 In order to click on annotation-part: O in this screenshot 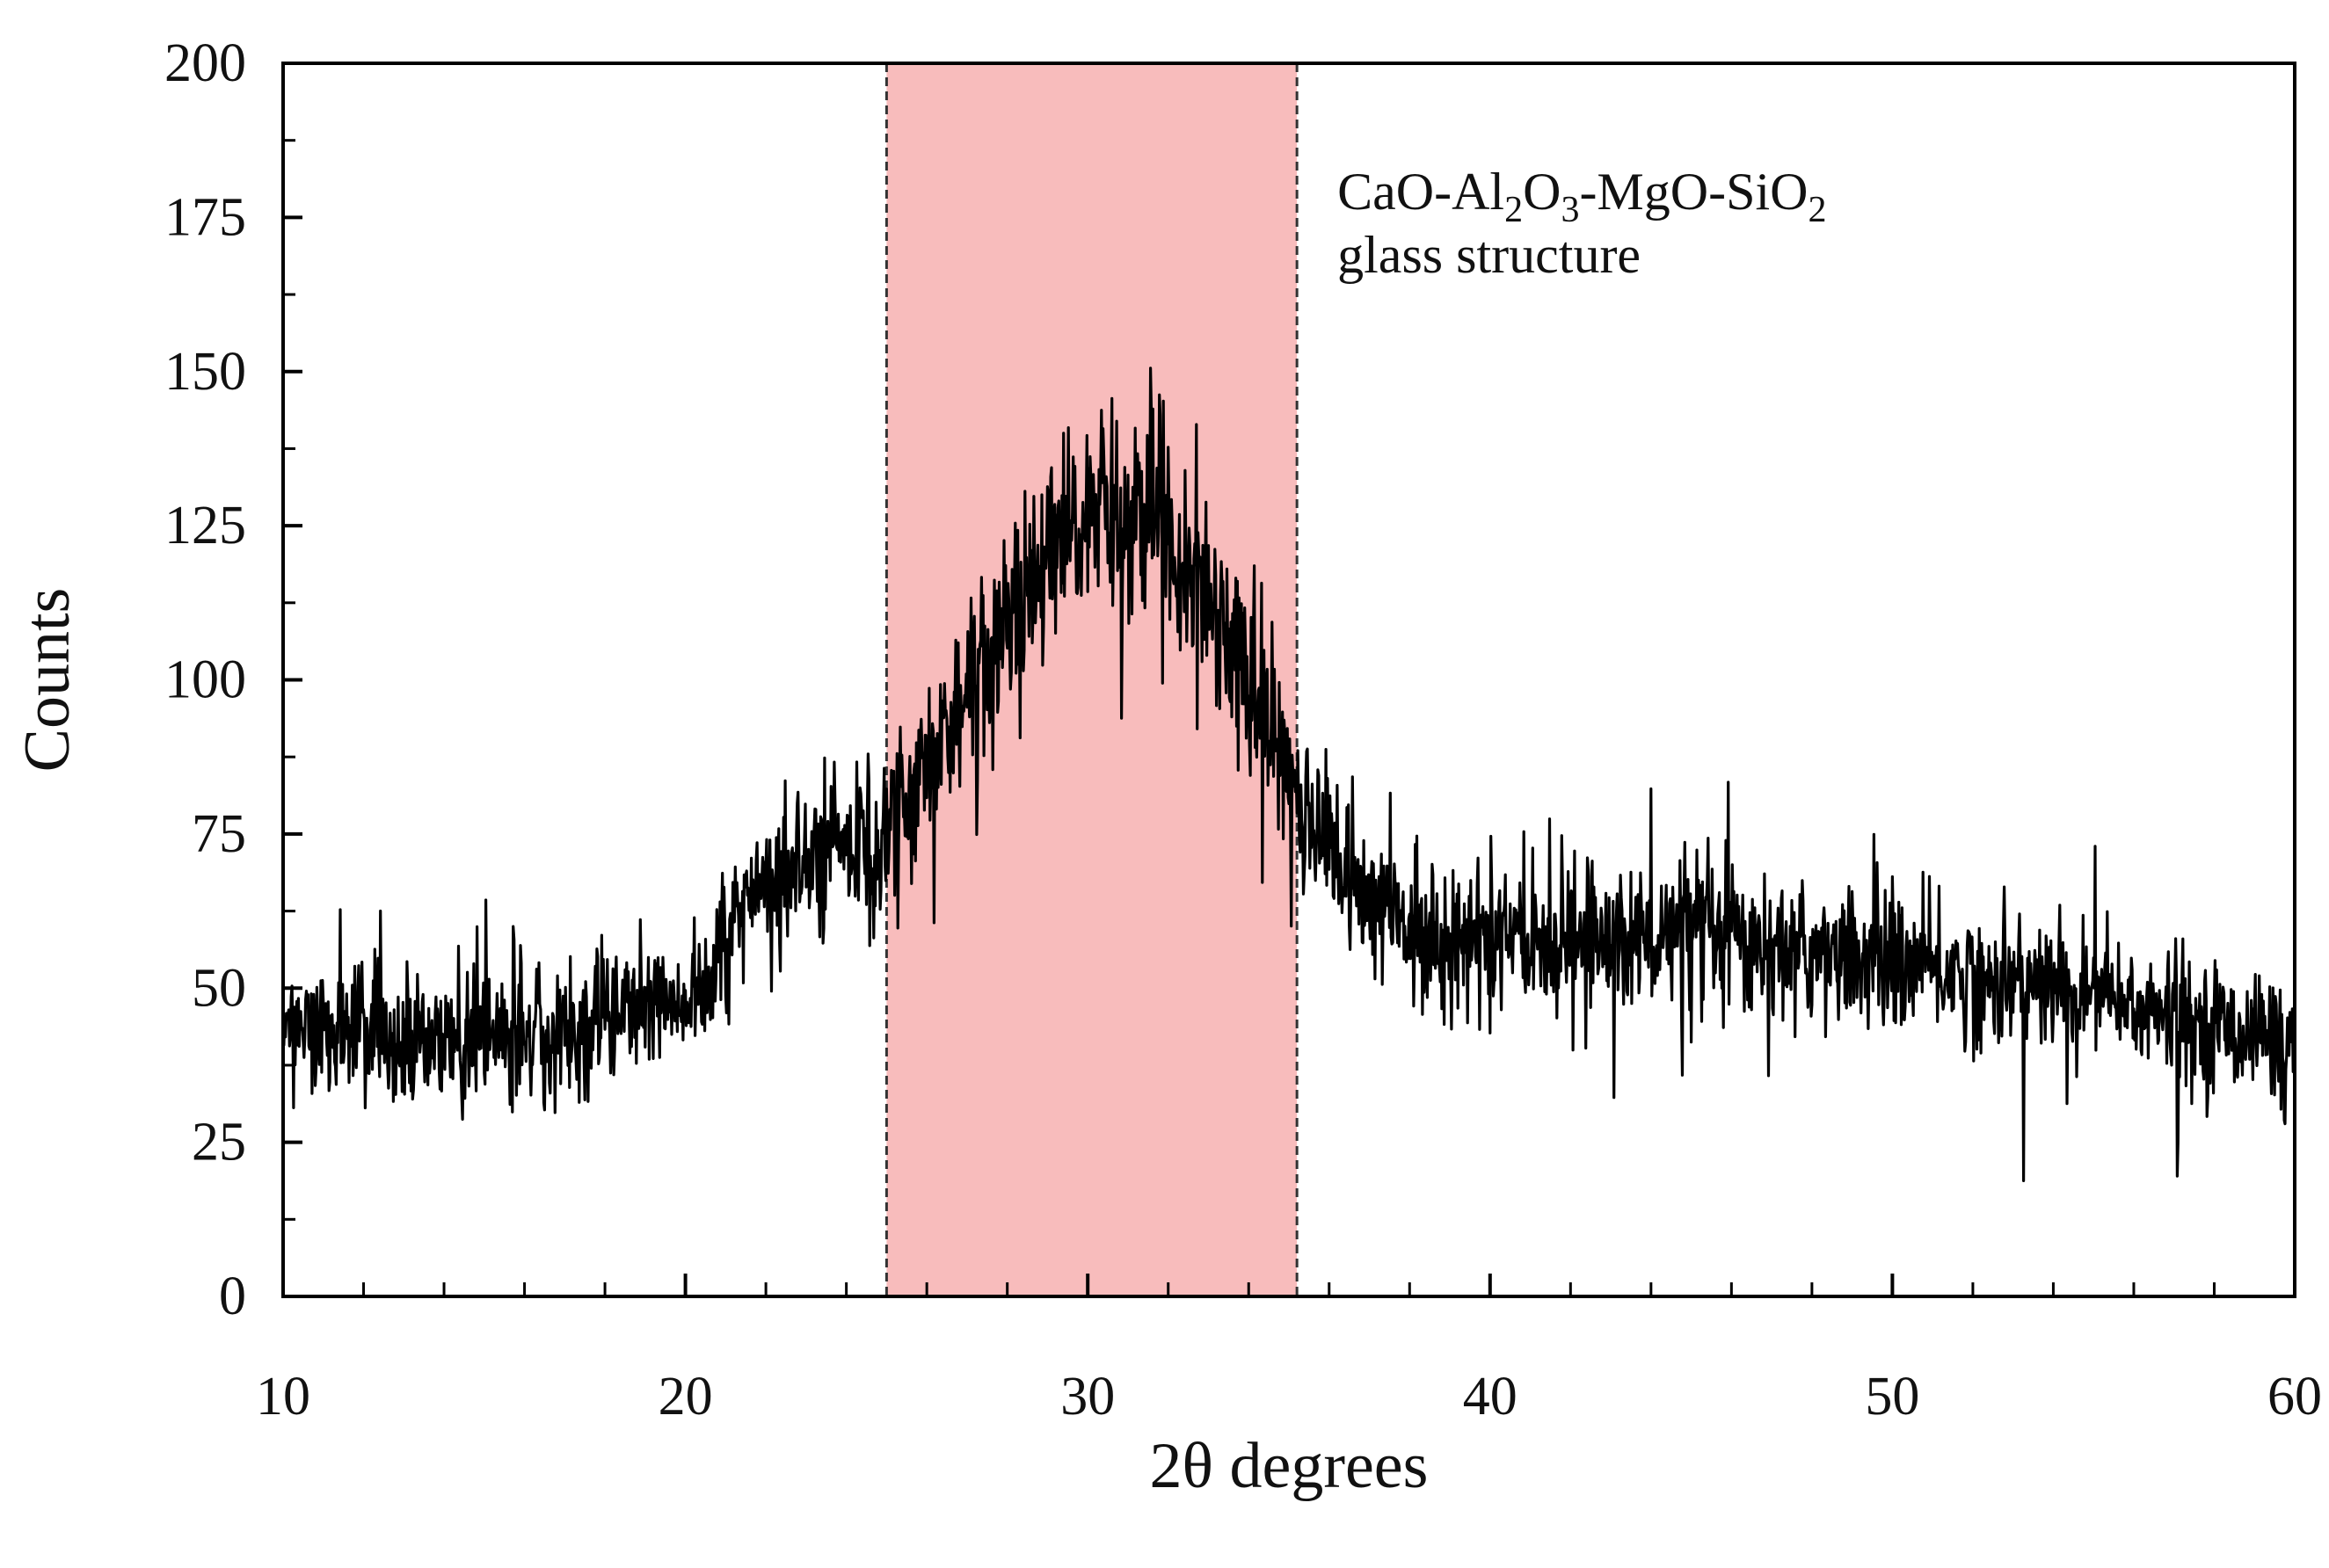, I will do `click(1542, 192)`.